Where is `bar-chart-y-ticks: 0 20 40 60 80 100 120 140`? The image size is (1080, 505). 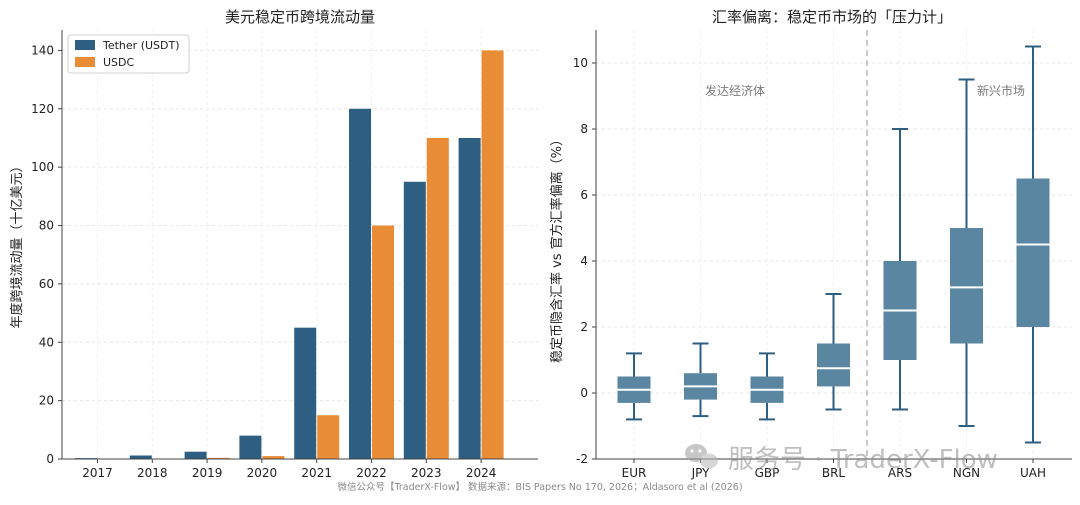 bar-chart-y-ticks: 0 20 40 60 80 100 120 140 is located at coordinates (46, 254).